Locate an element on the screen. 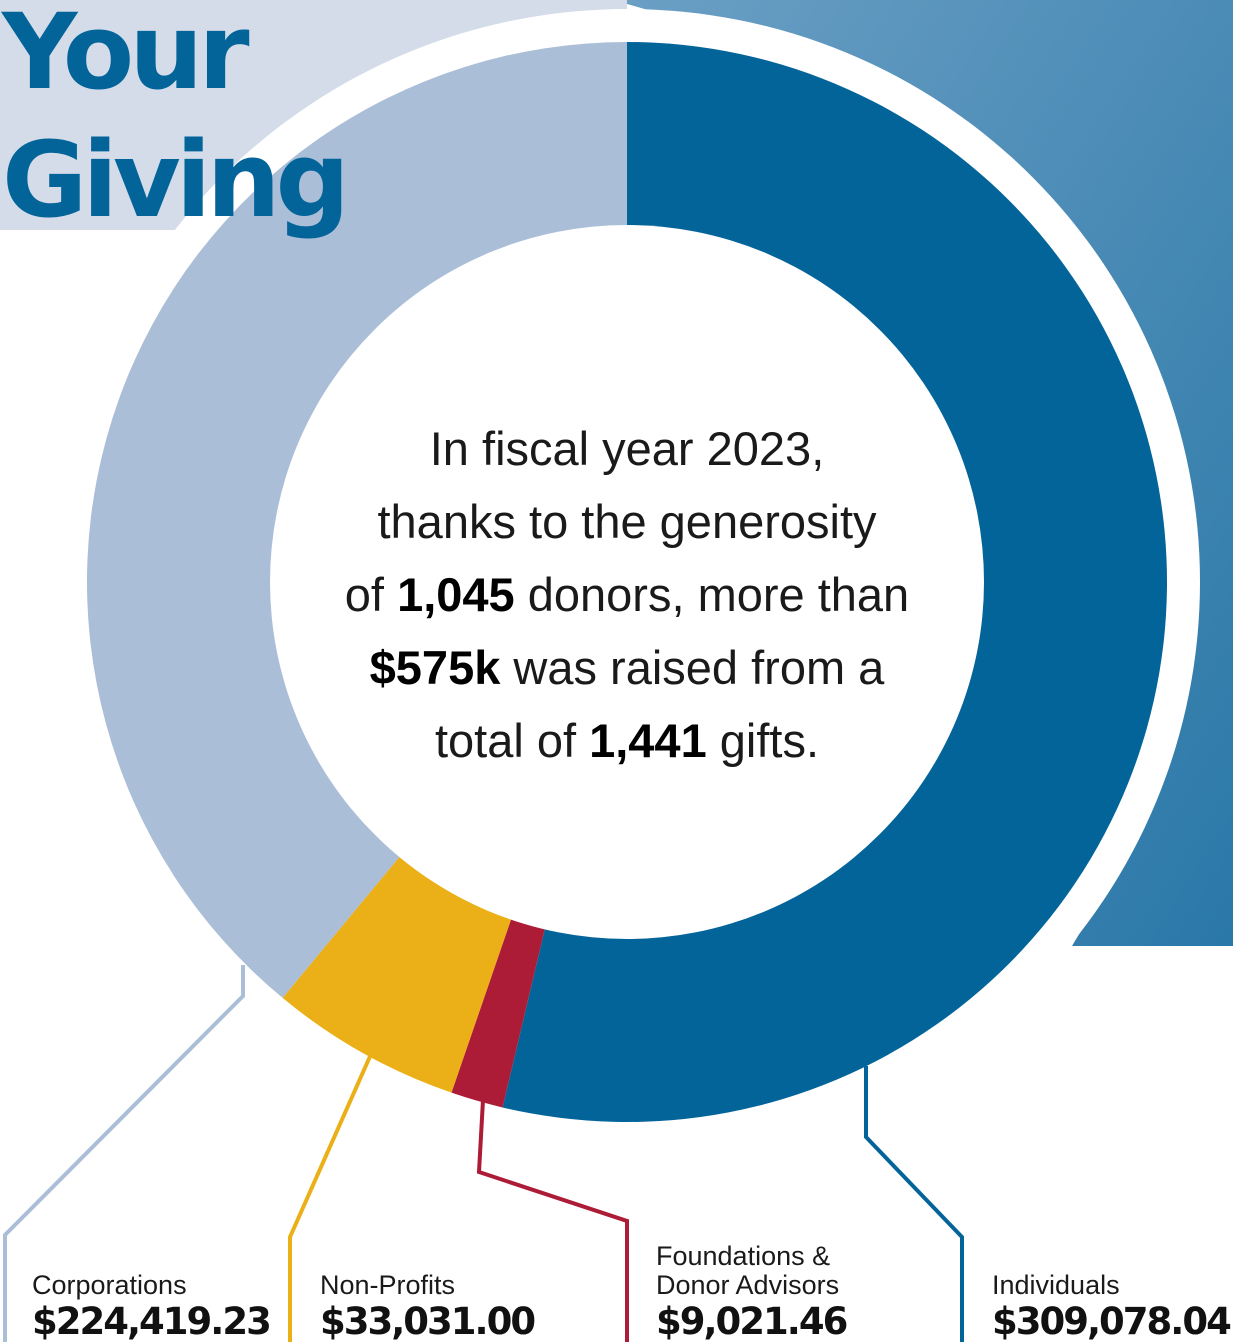  legend-label-non-profits: Non-Profits is located at coordinates (388, 1285).